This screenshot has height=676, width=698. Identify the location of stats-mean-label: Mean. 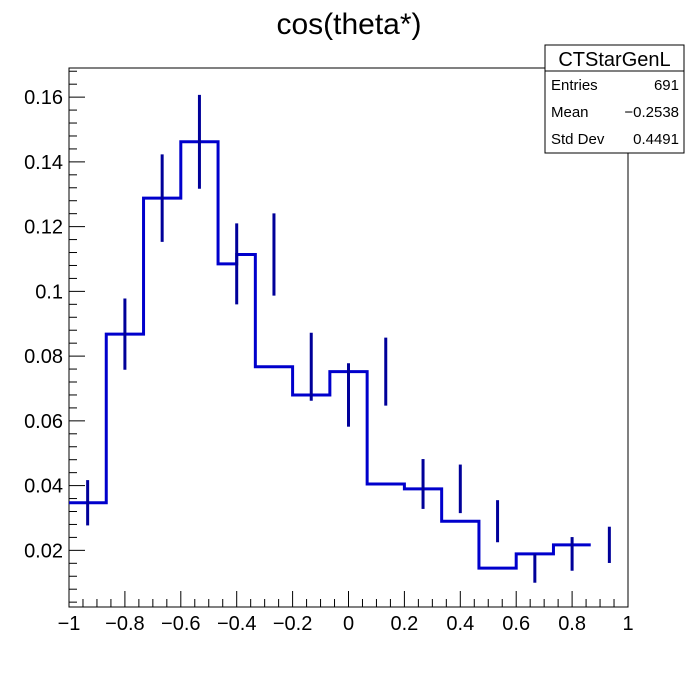
(570, 112).